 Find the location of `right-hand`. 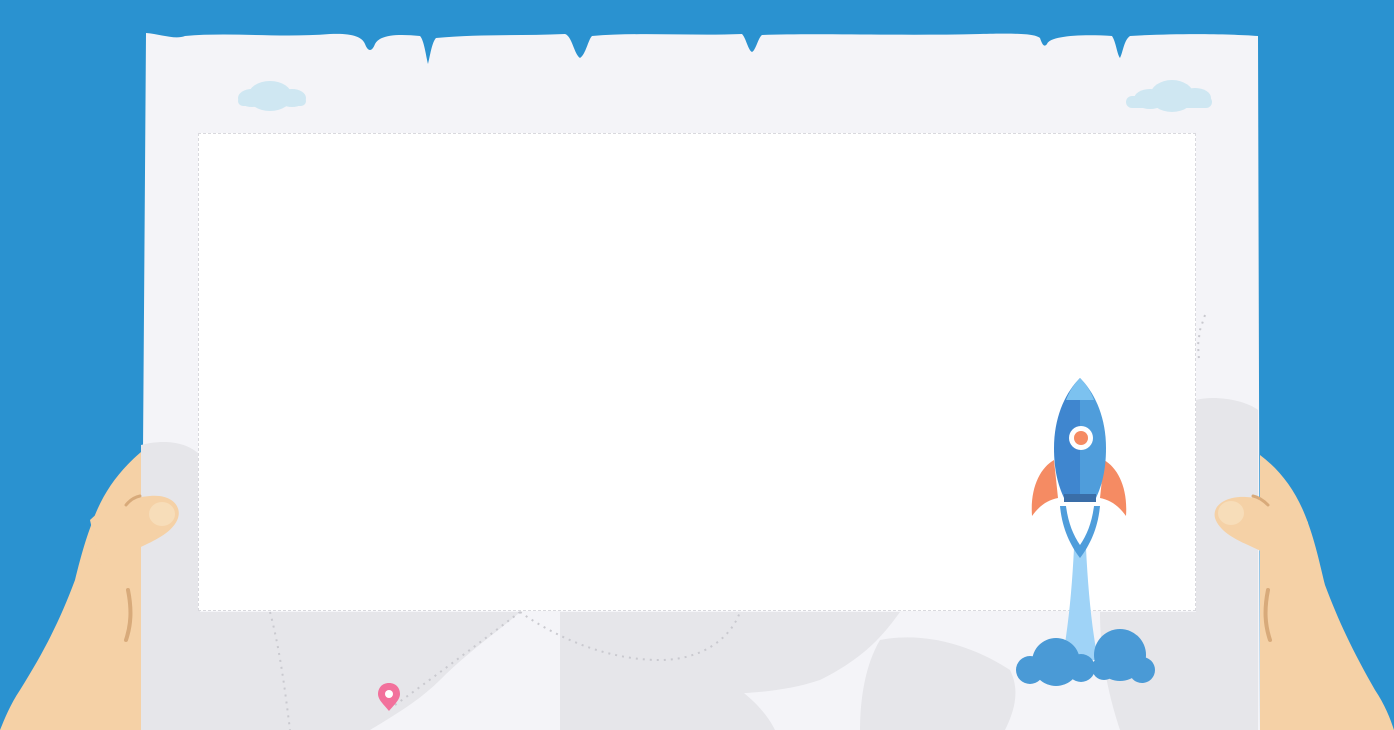

right-hand is located at coordinates (1304, 592).